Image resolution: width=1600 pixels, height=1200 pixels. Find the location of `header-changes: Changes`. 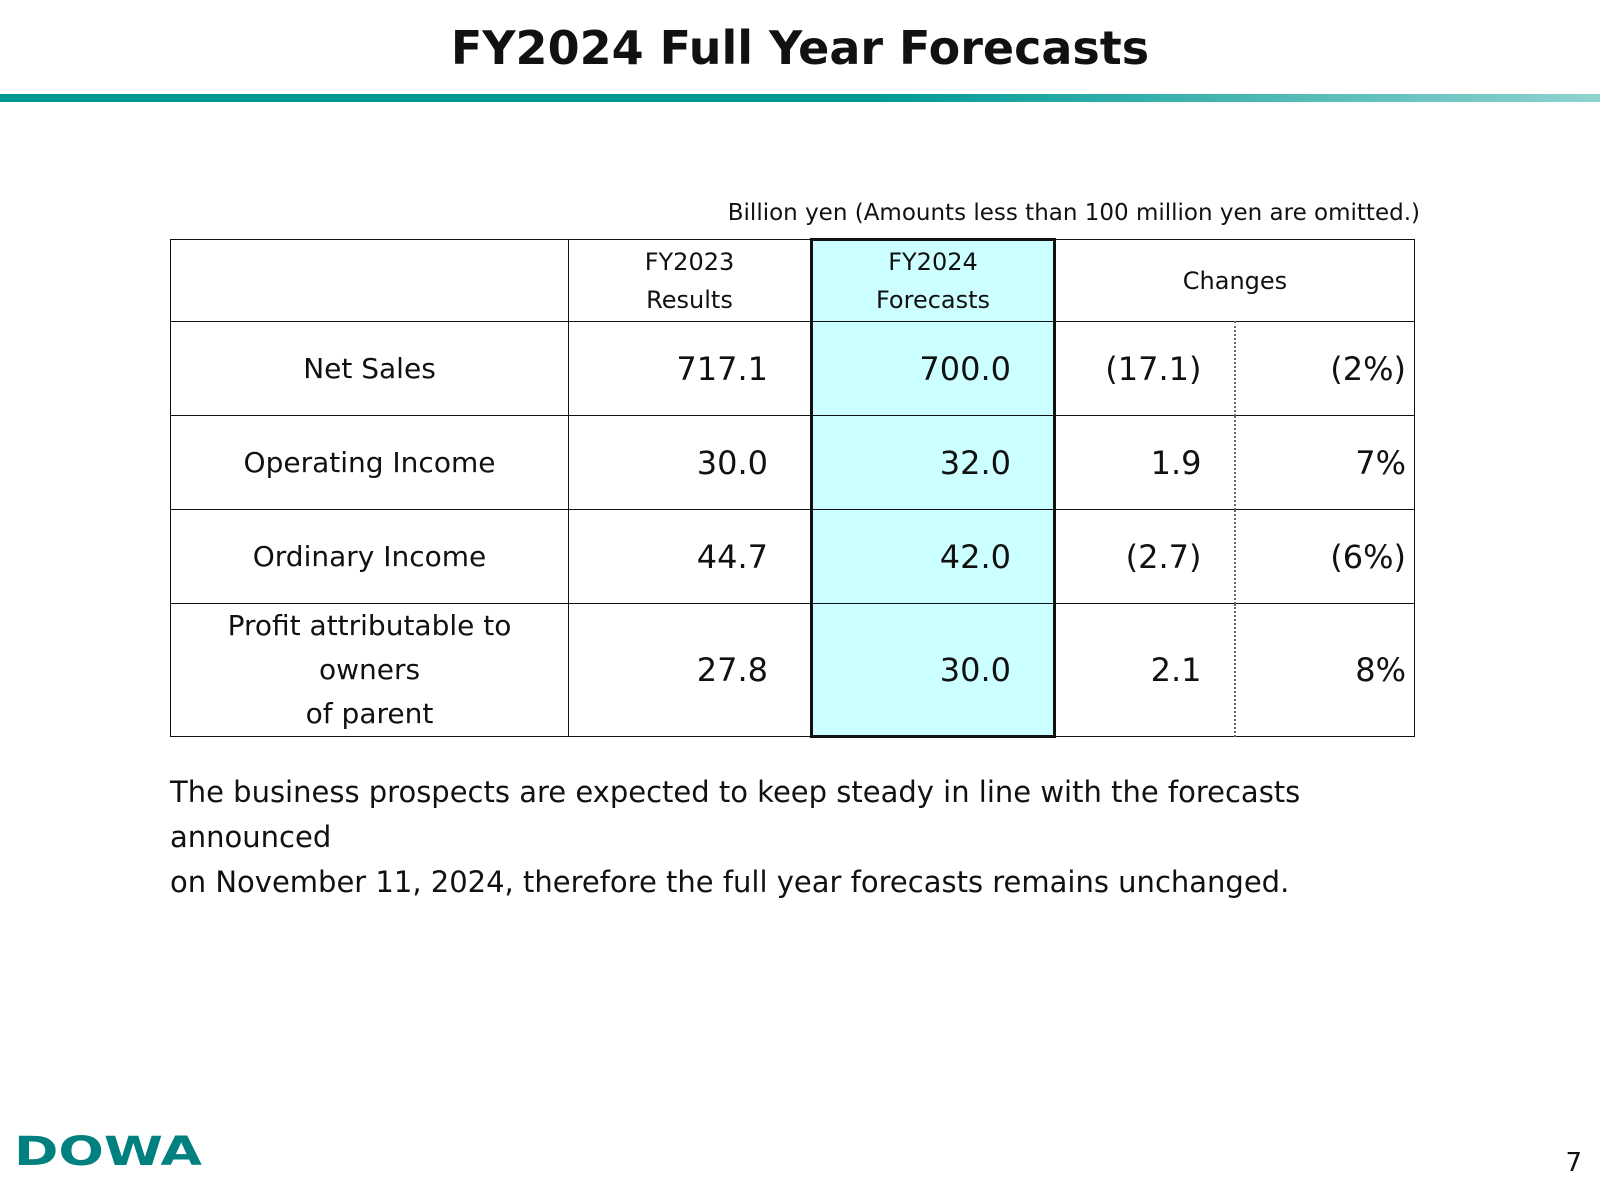

header-changes: Changes is located at coordinates (1234, 280).